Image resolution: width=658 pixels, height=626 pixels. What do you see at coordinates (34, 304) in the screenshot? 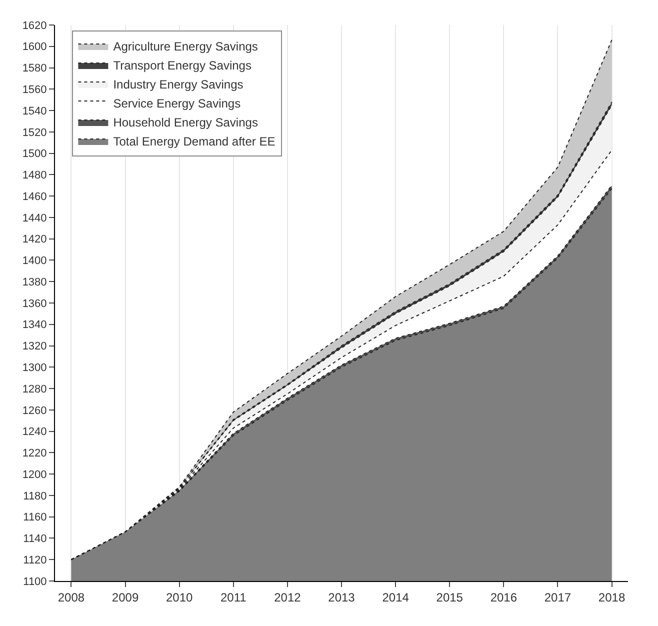
I see `y-tick-label: 1360` at bounding box center [34, 304].